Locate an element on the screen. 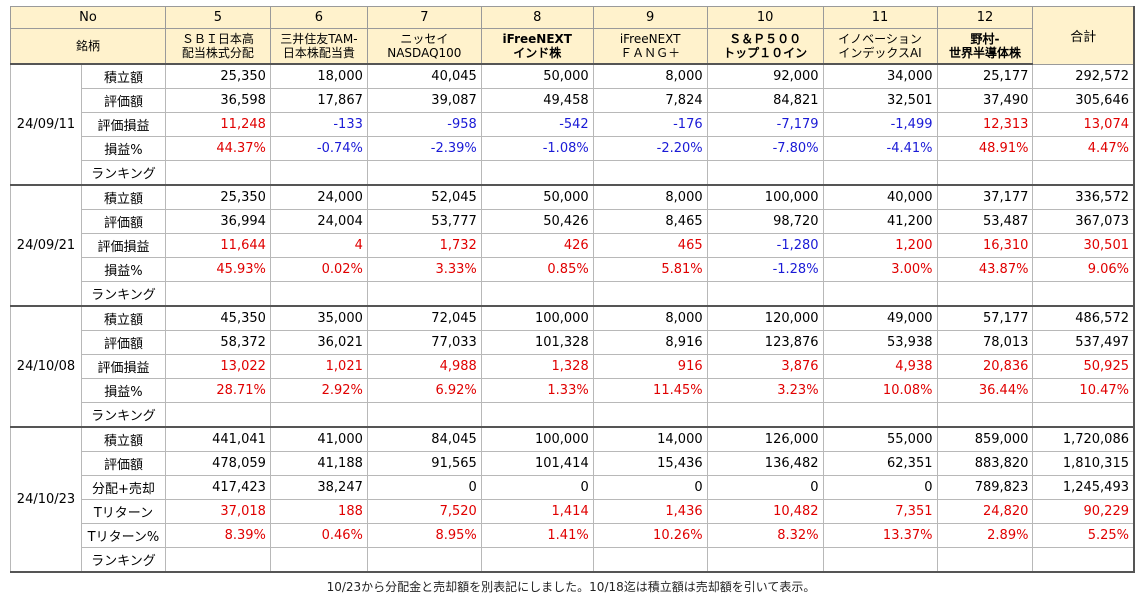  name-header: 銘柄 is located at coordinates (88, 46).